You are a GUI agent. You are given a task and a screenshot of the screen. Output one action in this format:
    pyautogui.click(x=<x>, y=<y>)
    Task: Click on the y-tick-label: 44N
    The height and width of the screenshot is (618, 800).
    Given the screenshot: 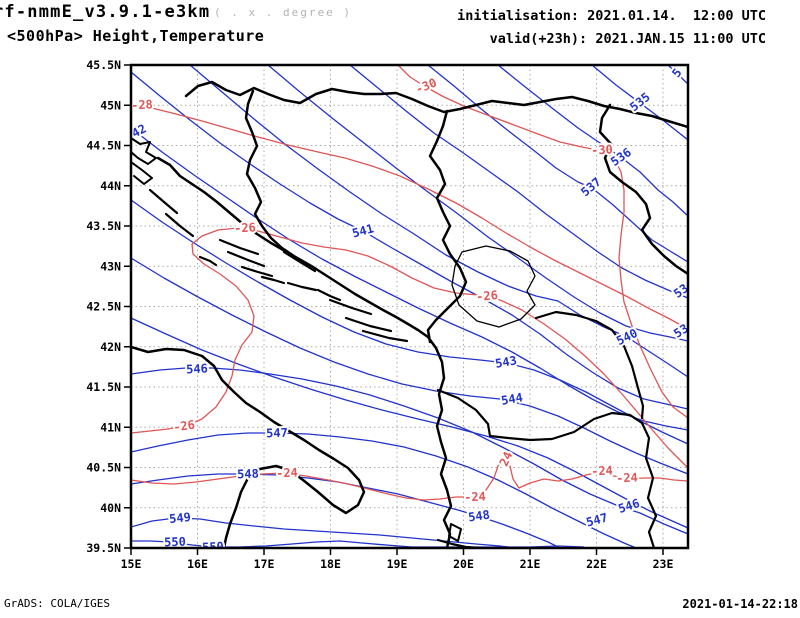 What is the action you would take?
    pyautogui.click(x=110, y=186)
    